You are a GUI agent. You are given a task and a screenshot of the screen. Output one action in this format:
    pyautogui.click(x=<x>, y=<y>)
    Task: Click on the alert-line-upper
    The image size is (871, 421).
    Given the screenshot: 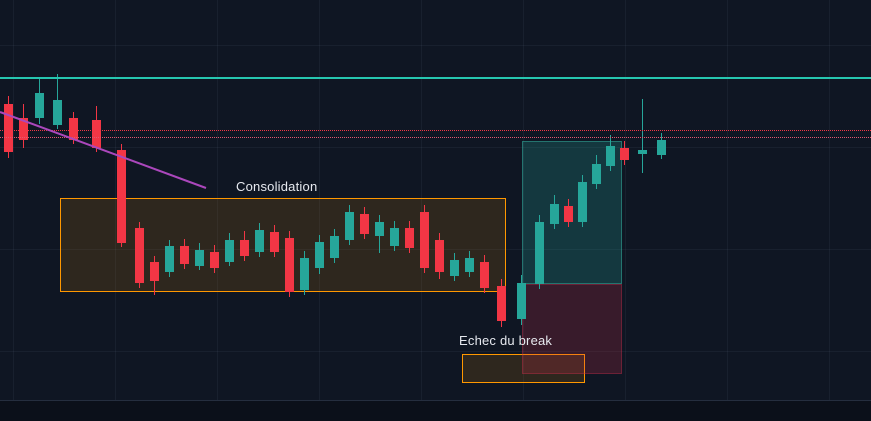 What is the action you would take?
    pyautogui.click(x=435, y=130)
    